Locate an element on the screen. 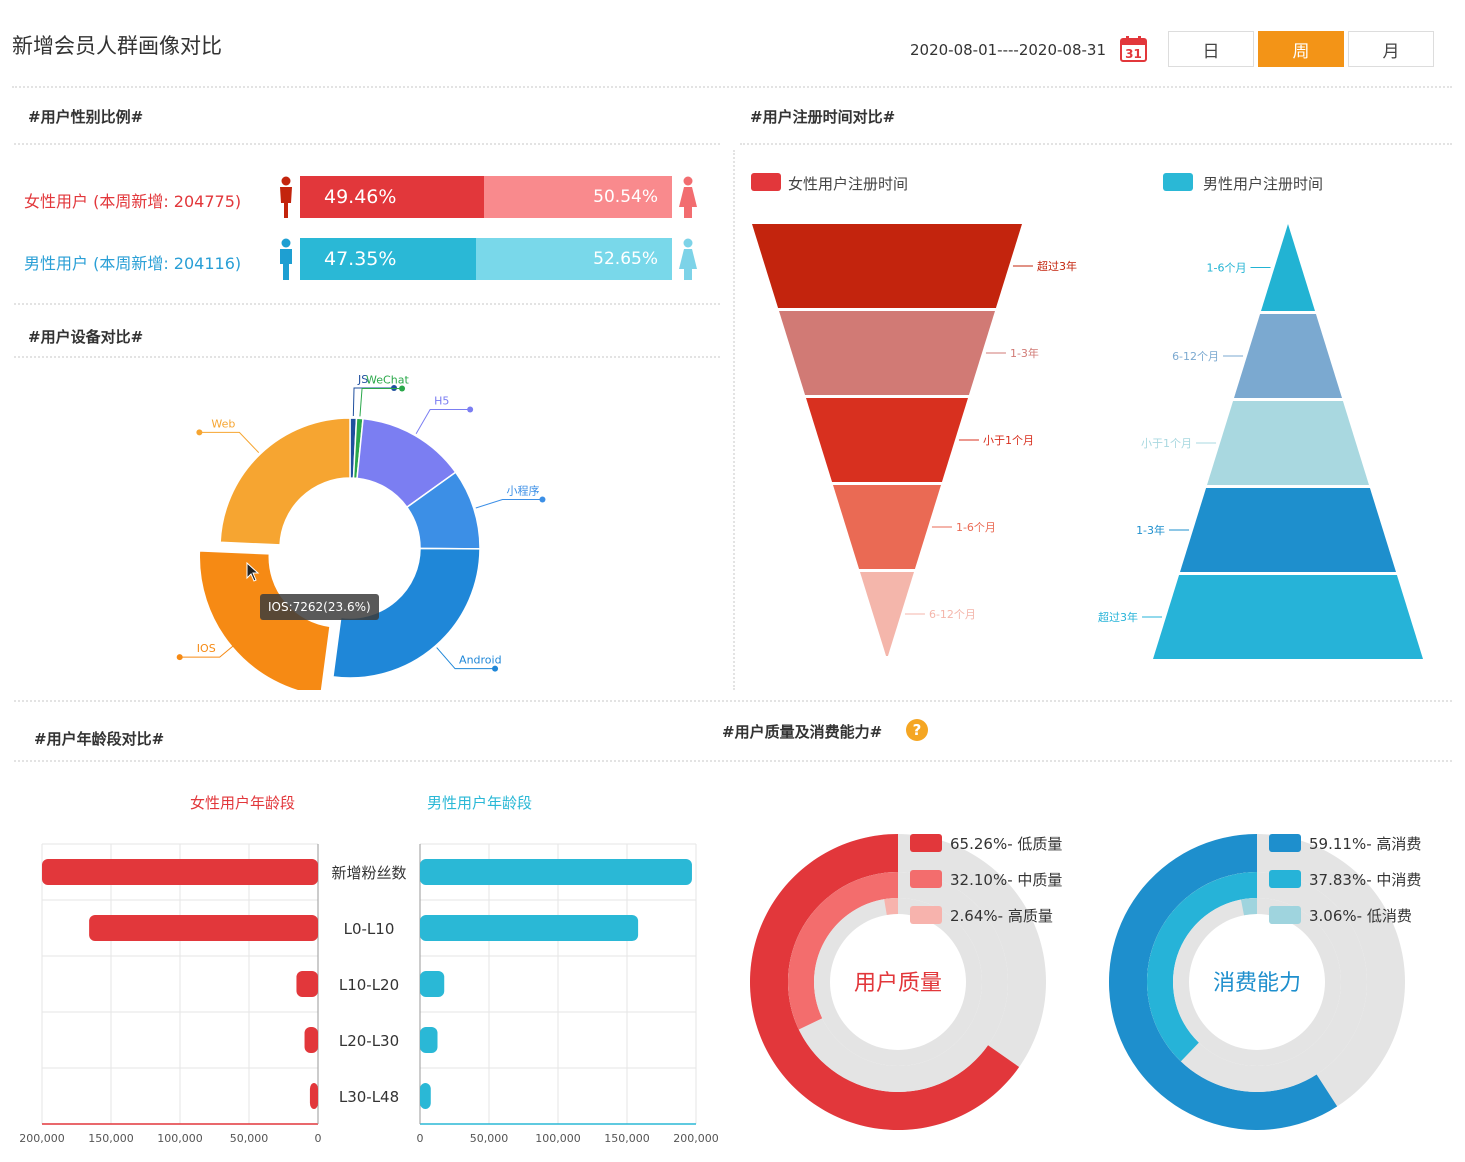 The width and height of the screenshot is (1465, 1162). female-funnel-label: 1-6个月 is located at coordinates (976, 527).